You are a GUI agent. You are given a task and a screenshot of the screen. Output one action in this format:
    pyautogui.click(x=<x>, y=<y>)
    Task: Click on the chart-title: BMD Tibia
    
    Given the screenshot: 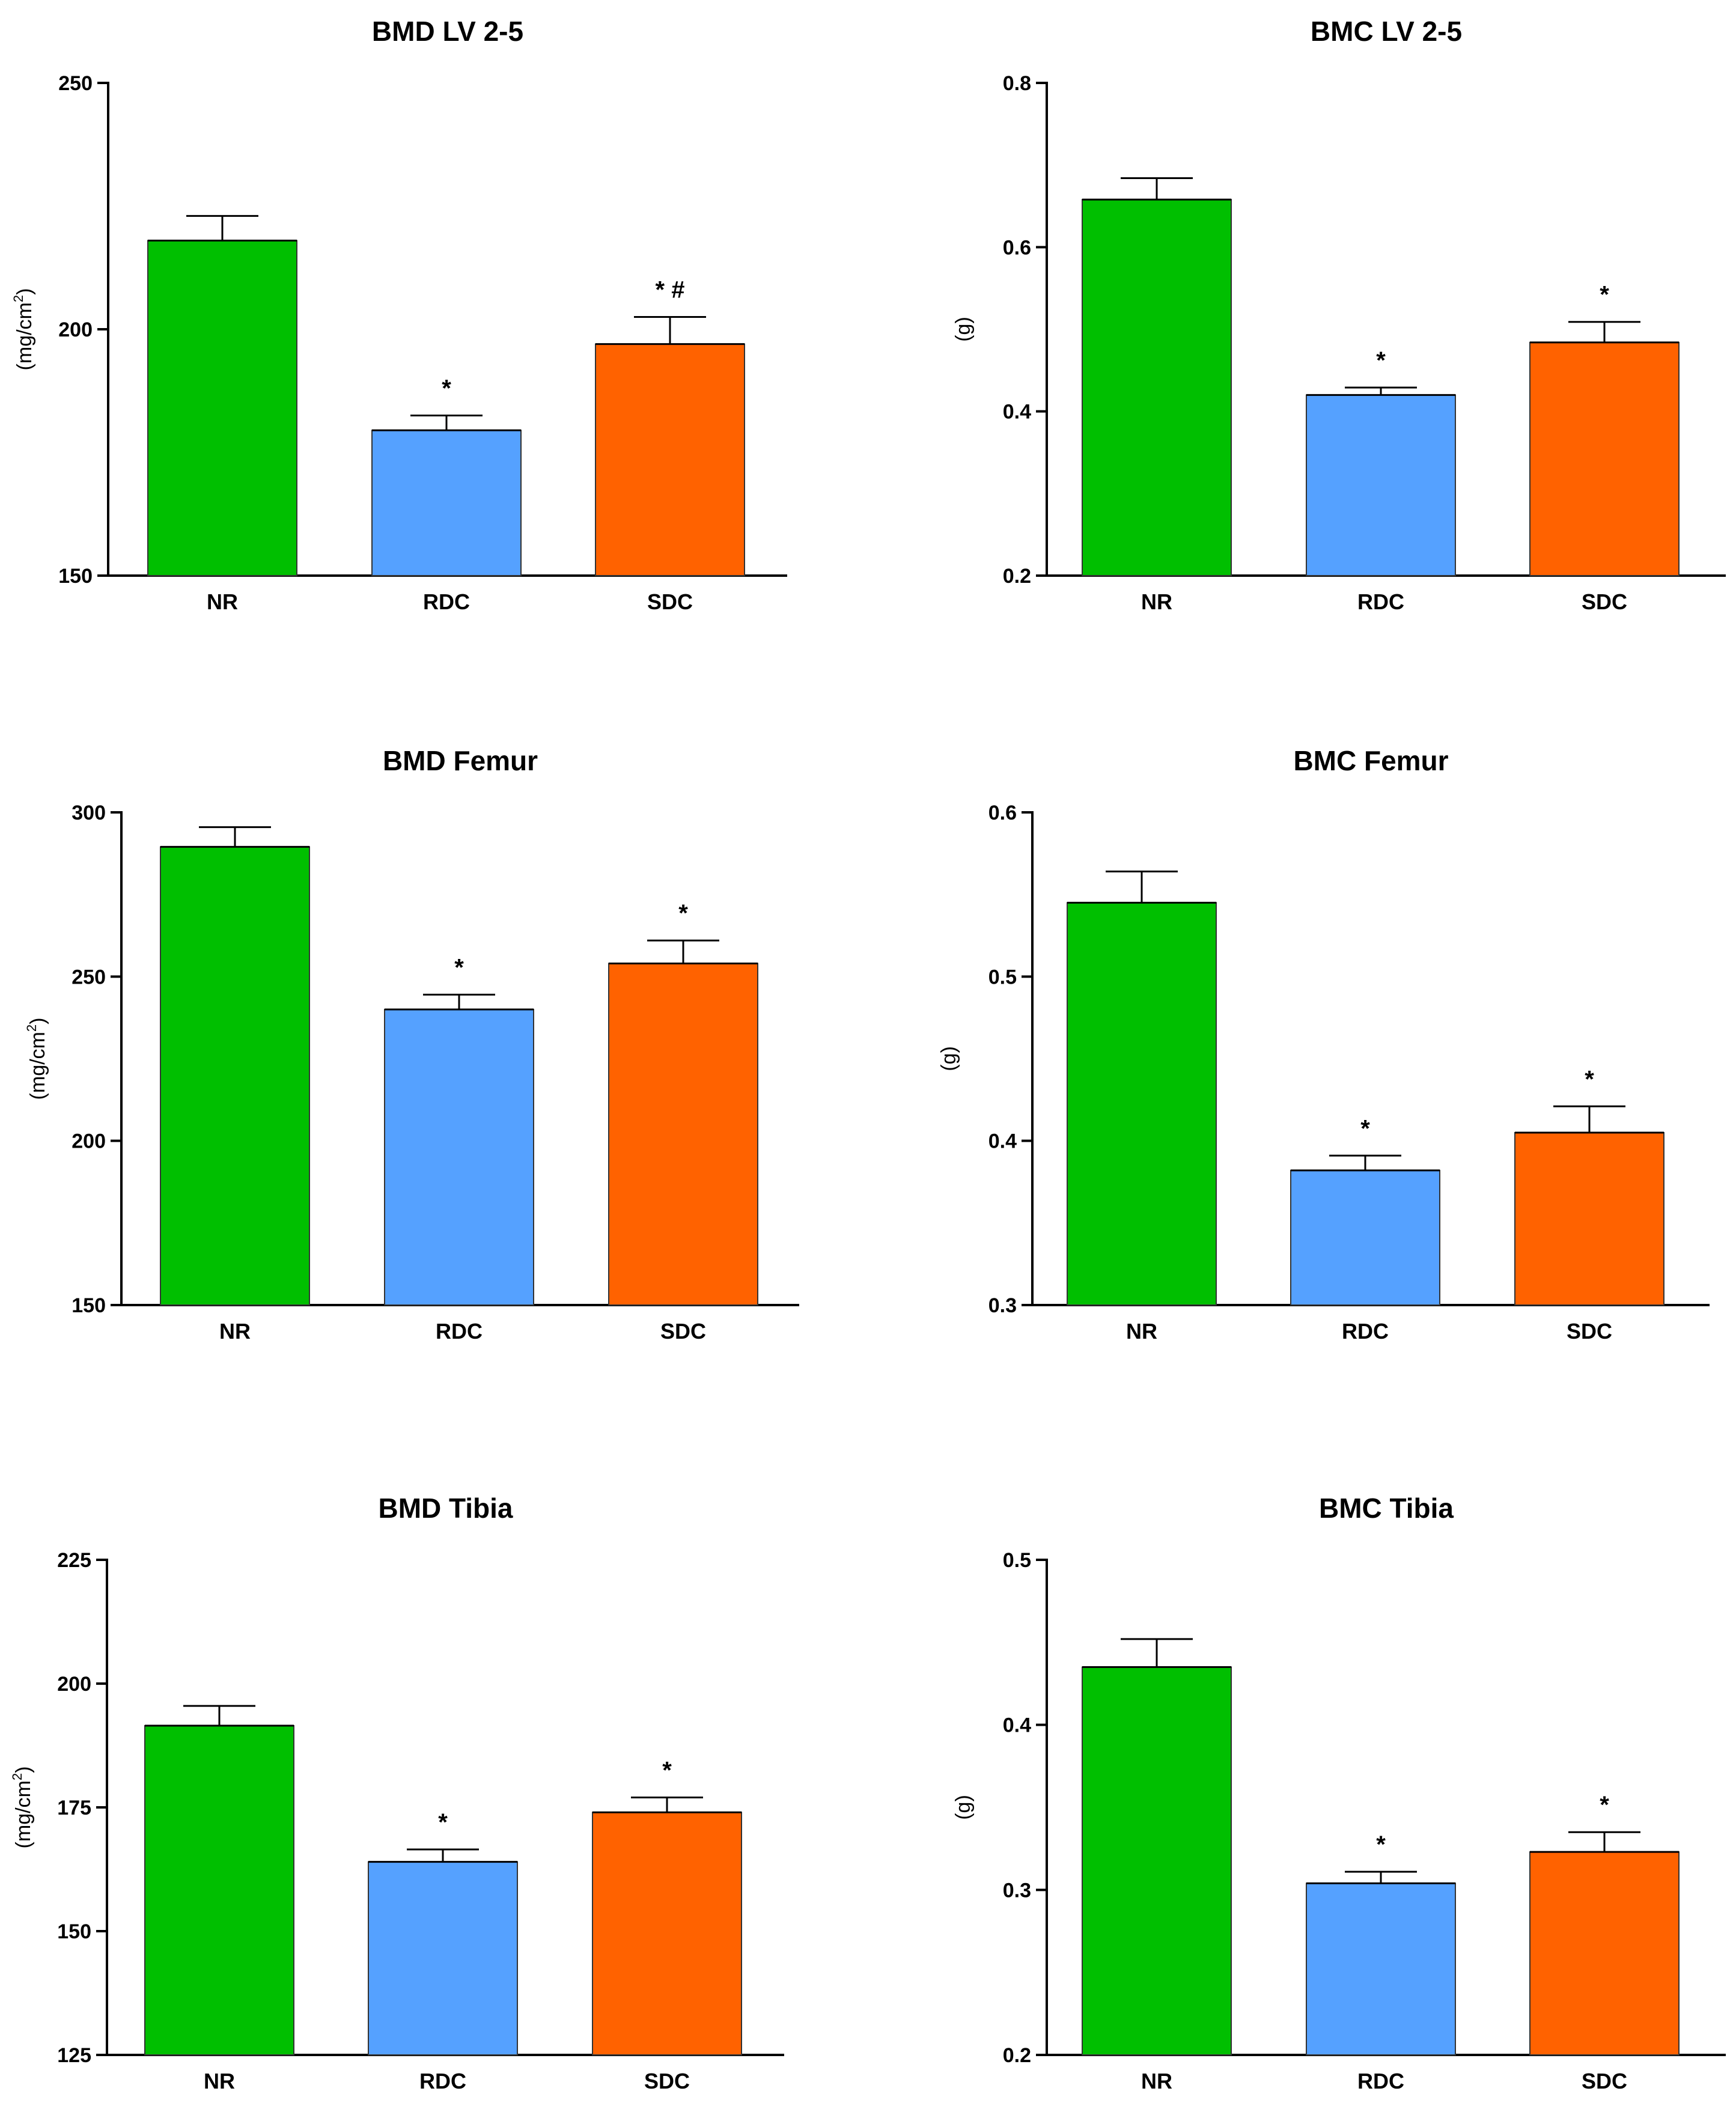 What is the action you would take?
    pyautogui.click(x=445, y=1508)
    